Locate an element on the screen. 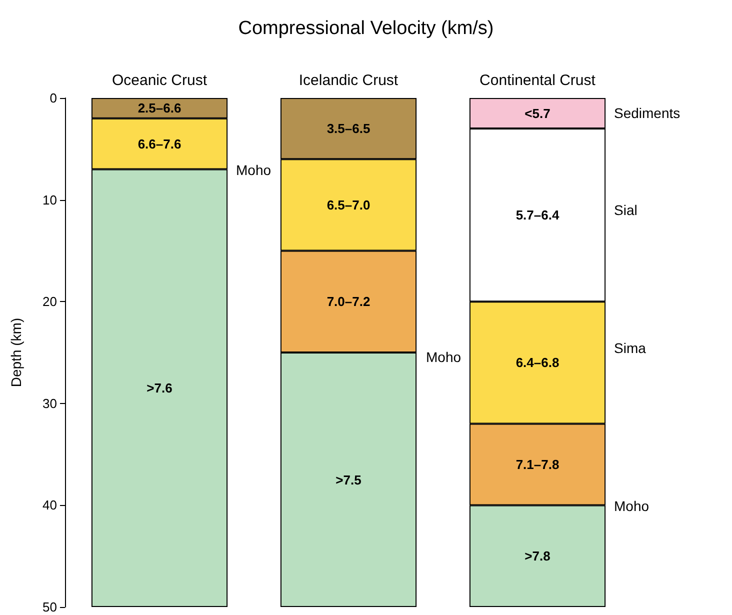 The width and height of the screenshot is (732, 615). data-label: >7.6 is located at coordinates (159, 388).